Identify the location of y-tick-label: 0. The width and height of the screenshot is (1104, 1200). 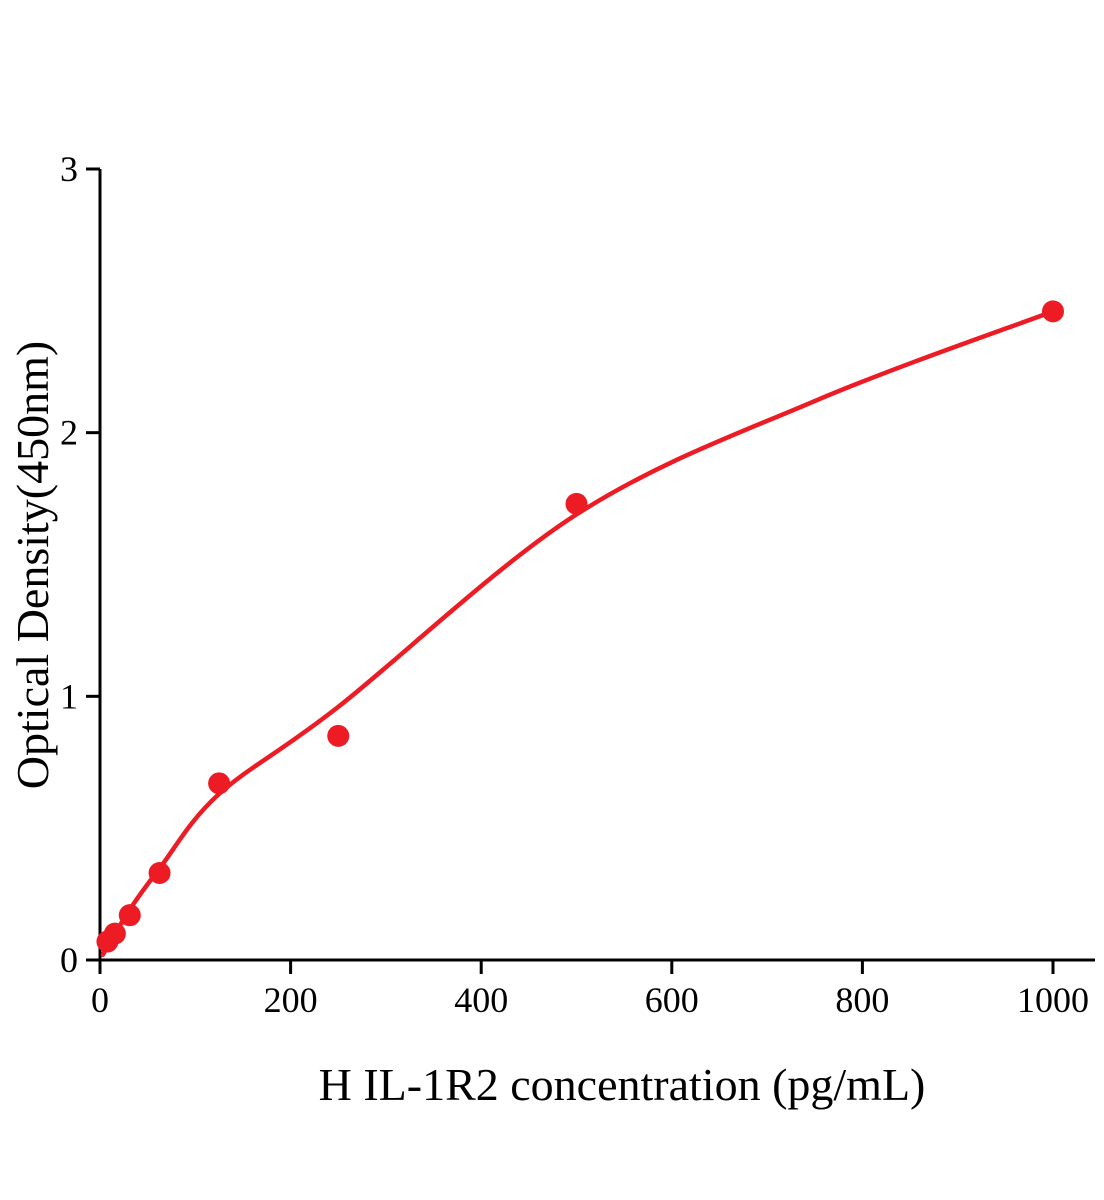
(69, 960).